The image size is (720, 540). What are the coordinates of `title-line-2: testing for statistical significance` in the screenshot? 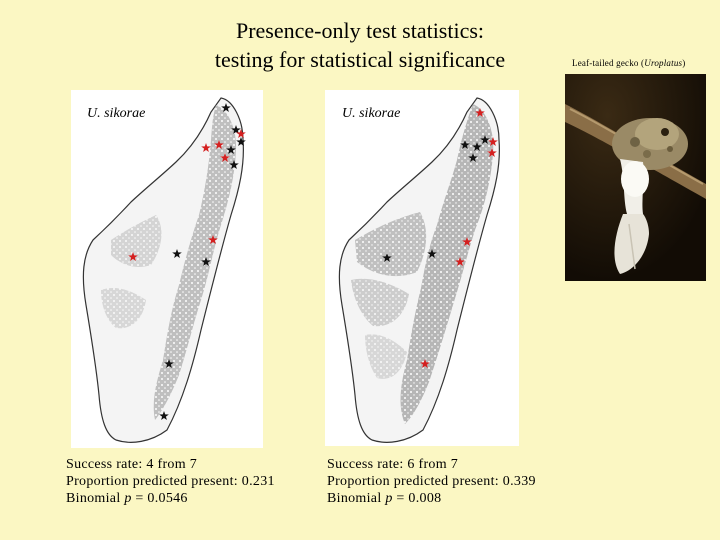 It's located at (360, 59).